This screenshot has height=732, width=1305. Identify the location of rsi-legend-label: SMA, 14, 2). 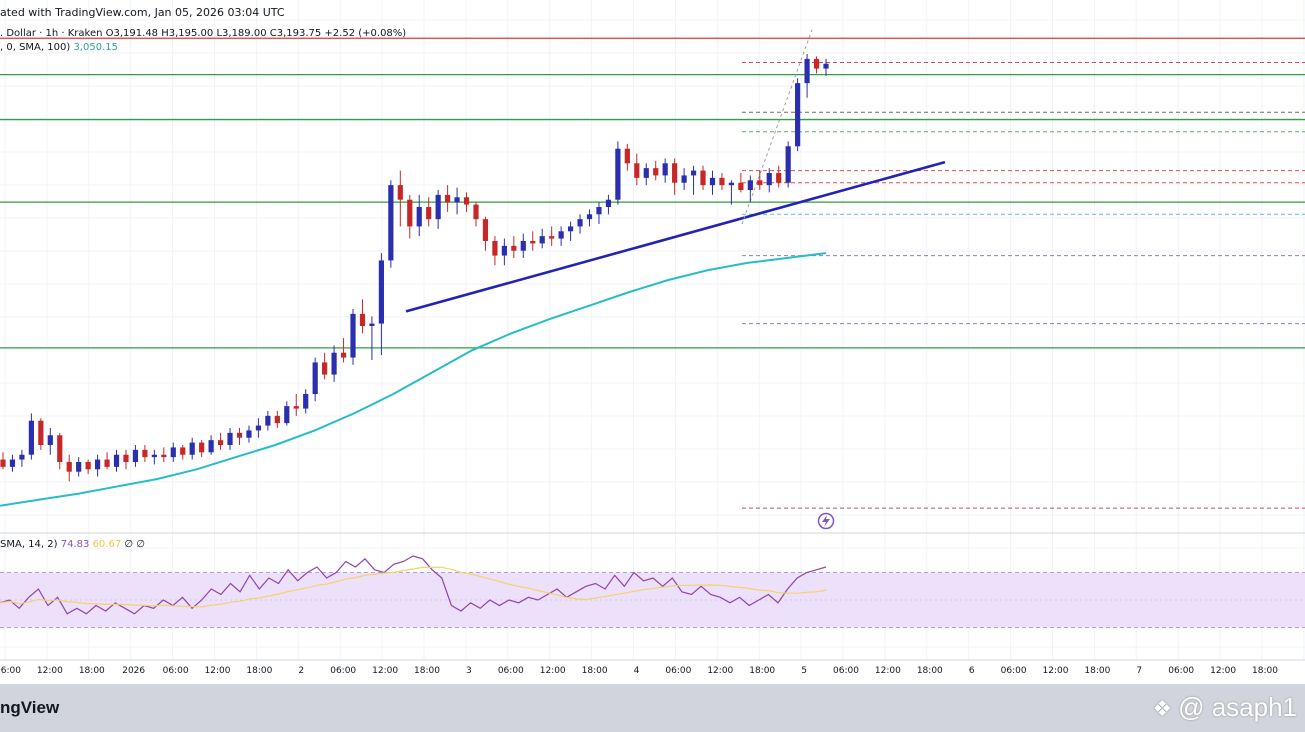
(29, 544).